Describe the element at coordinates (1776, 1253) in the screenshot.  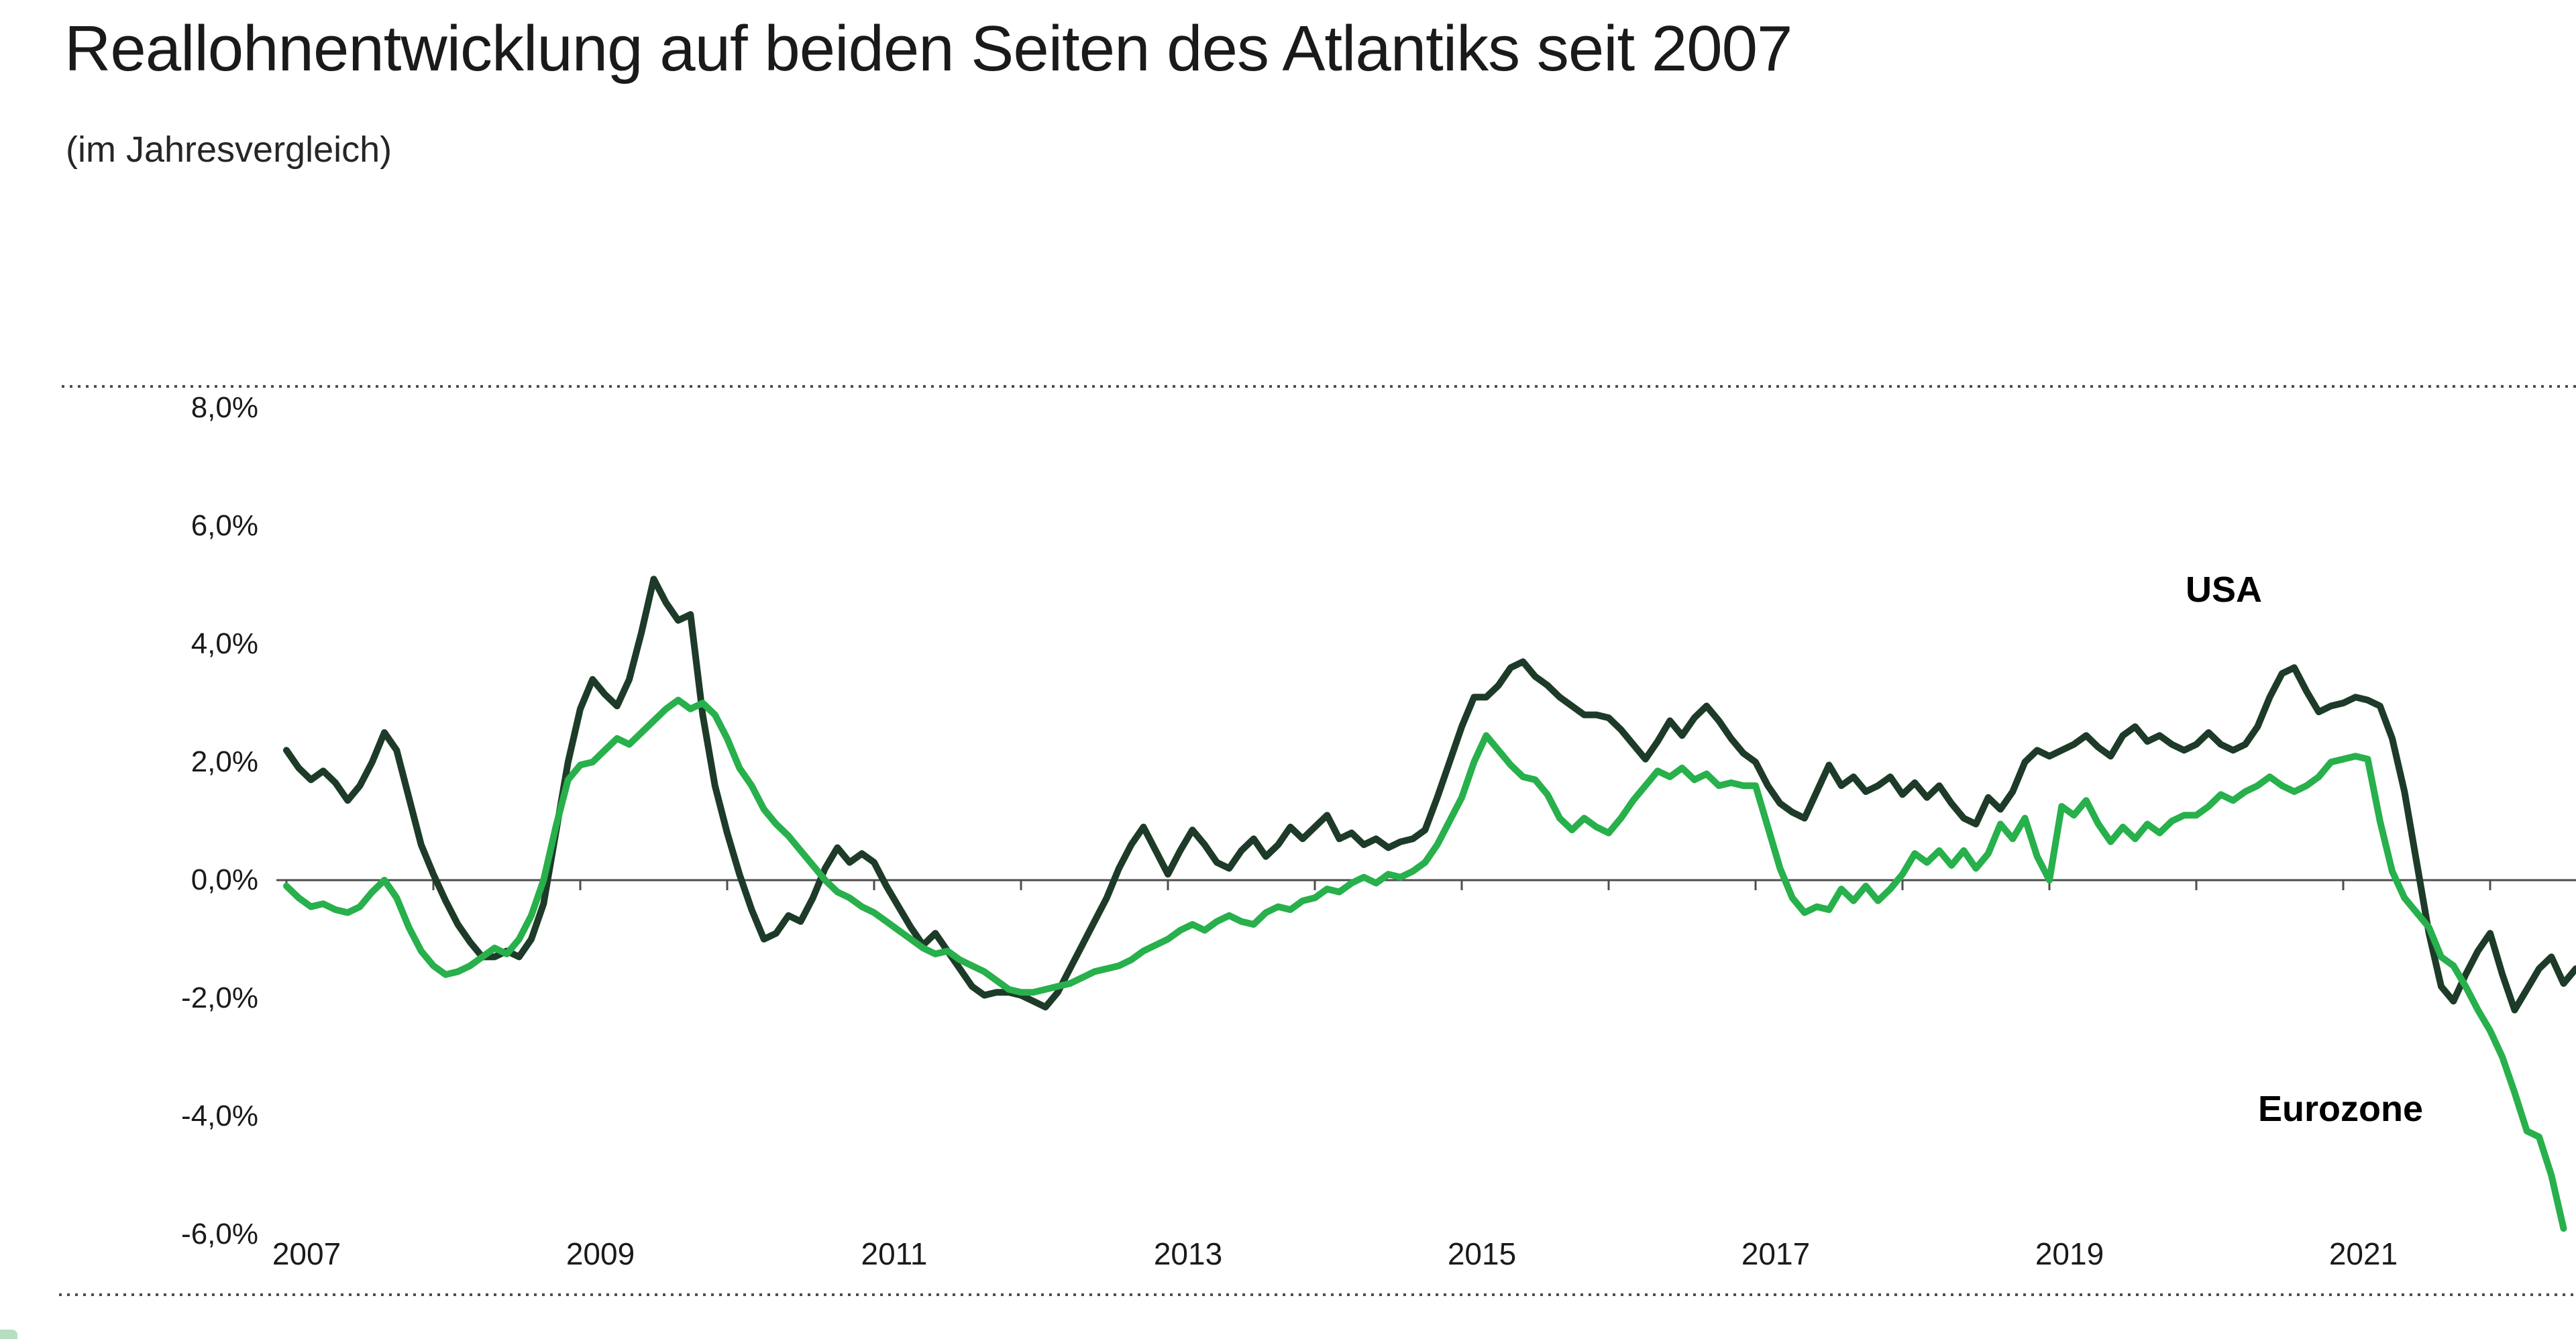
I see `x-axis-label: 2017` at that location.